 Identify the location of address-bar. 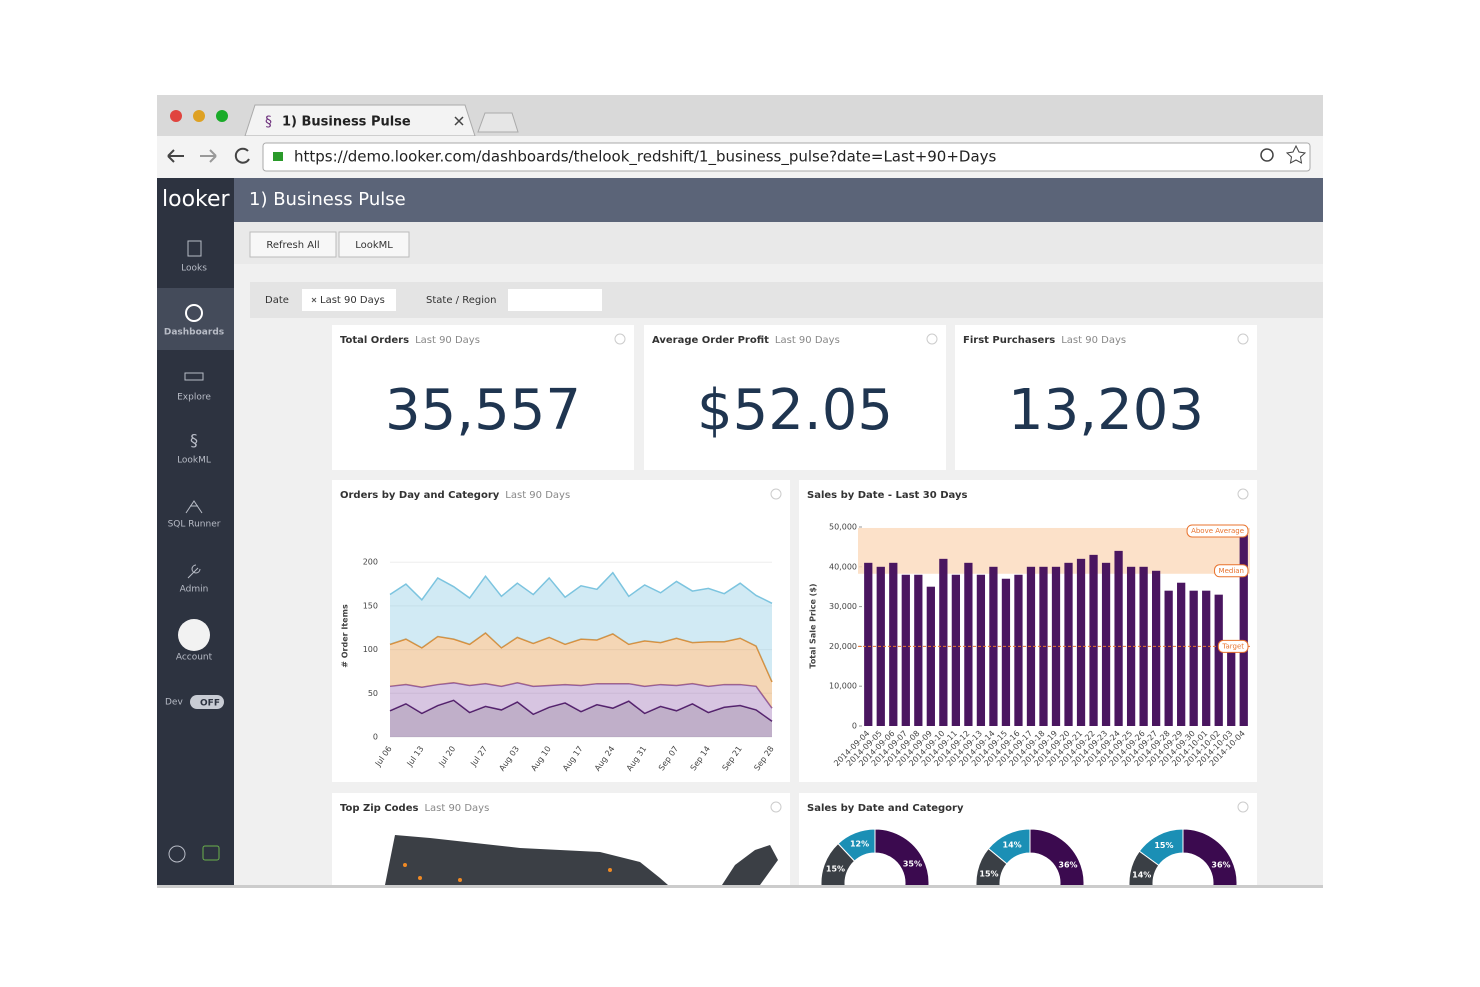
(786, 157).